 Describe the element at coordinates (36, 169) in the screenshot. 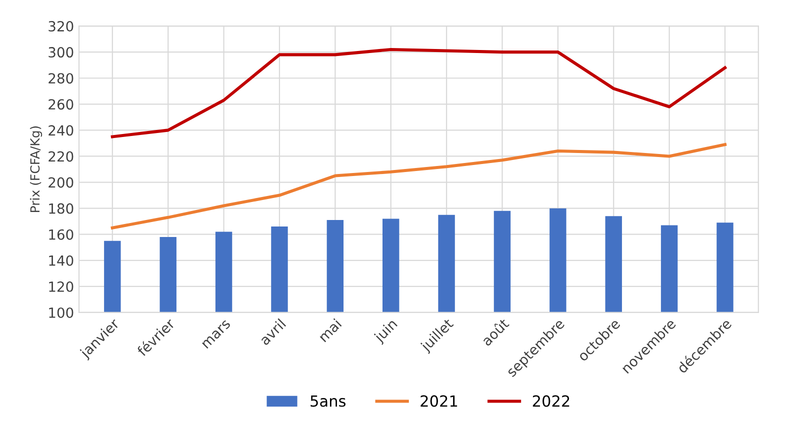

I see `y-axis-title: Prix (FCFA/Kg)` at that location.